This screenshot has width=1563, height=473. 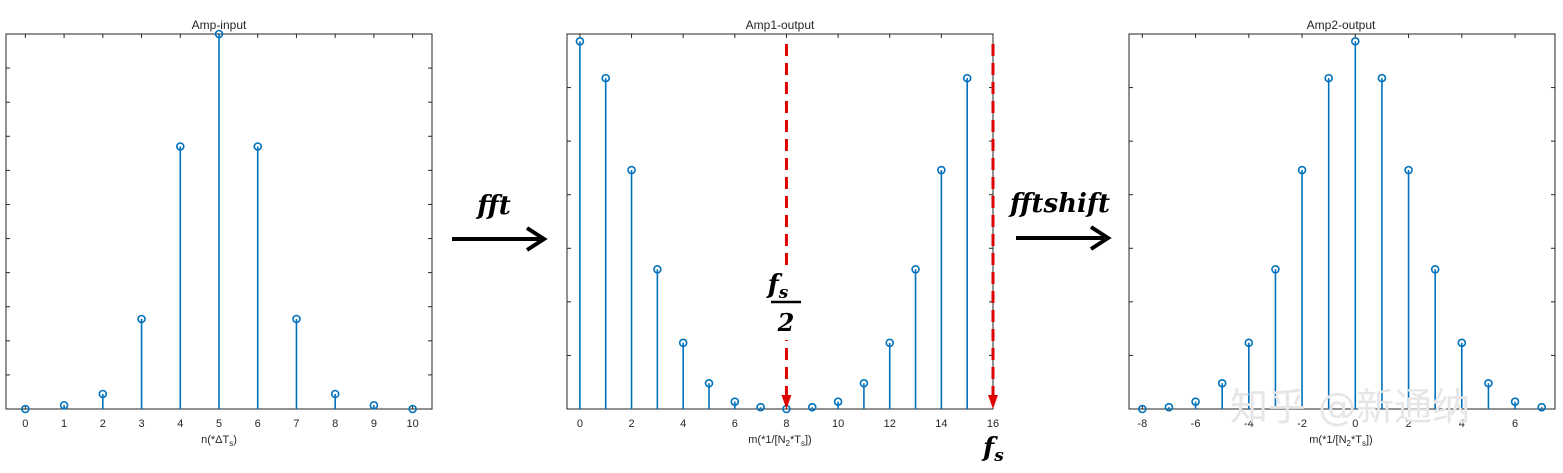 I want to click on fftshift-arrow: fftshift, so click(x=1060, y=220).